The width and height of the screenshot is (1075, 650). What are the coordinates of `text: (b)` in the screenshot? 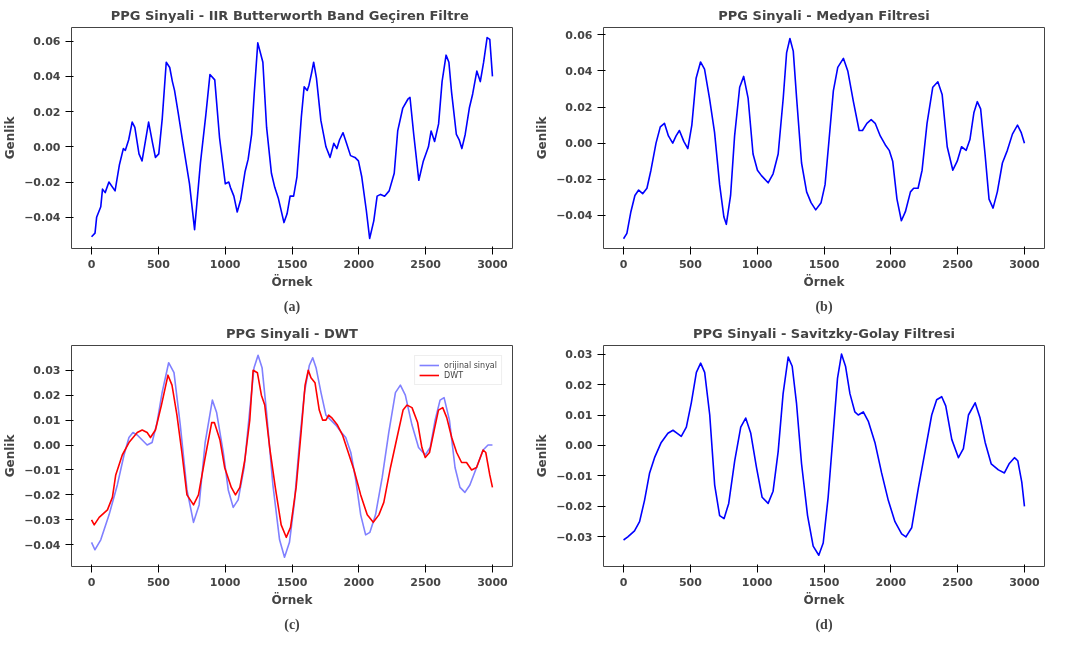 It's located at (824, 306).